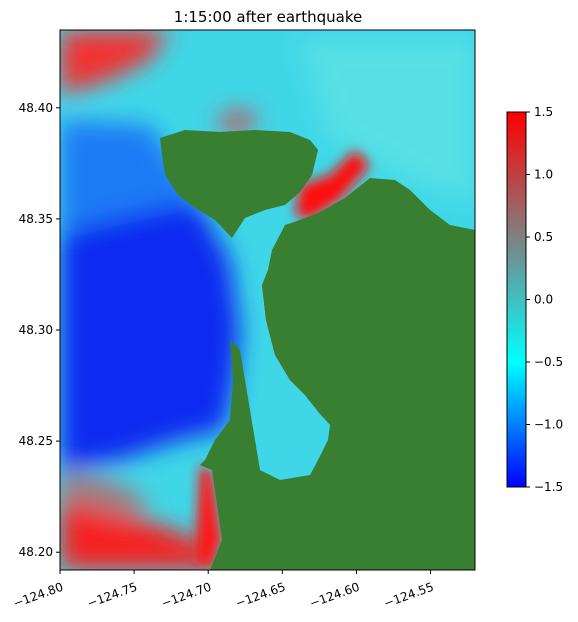 Image resolution: width=578 pixels, height=622 pixels. Describe the element at coordinates (548, 487) in the screenshot. I see `colorbar-tick-label: −1.5` at that location.